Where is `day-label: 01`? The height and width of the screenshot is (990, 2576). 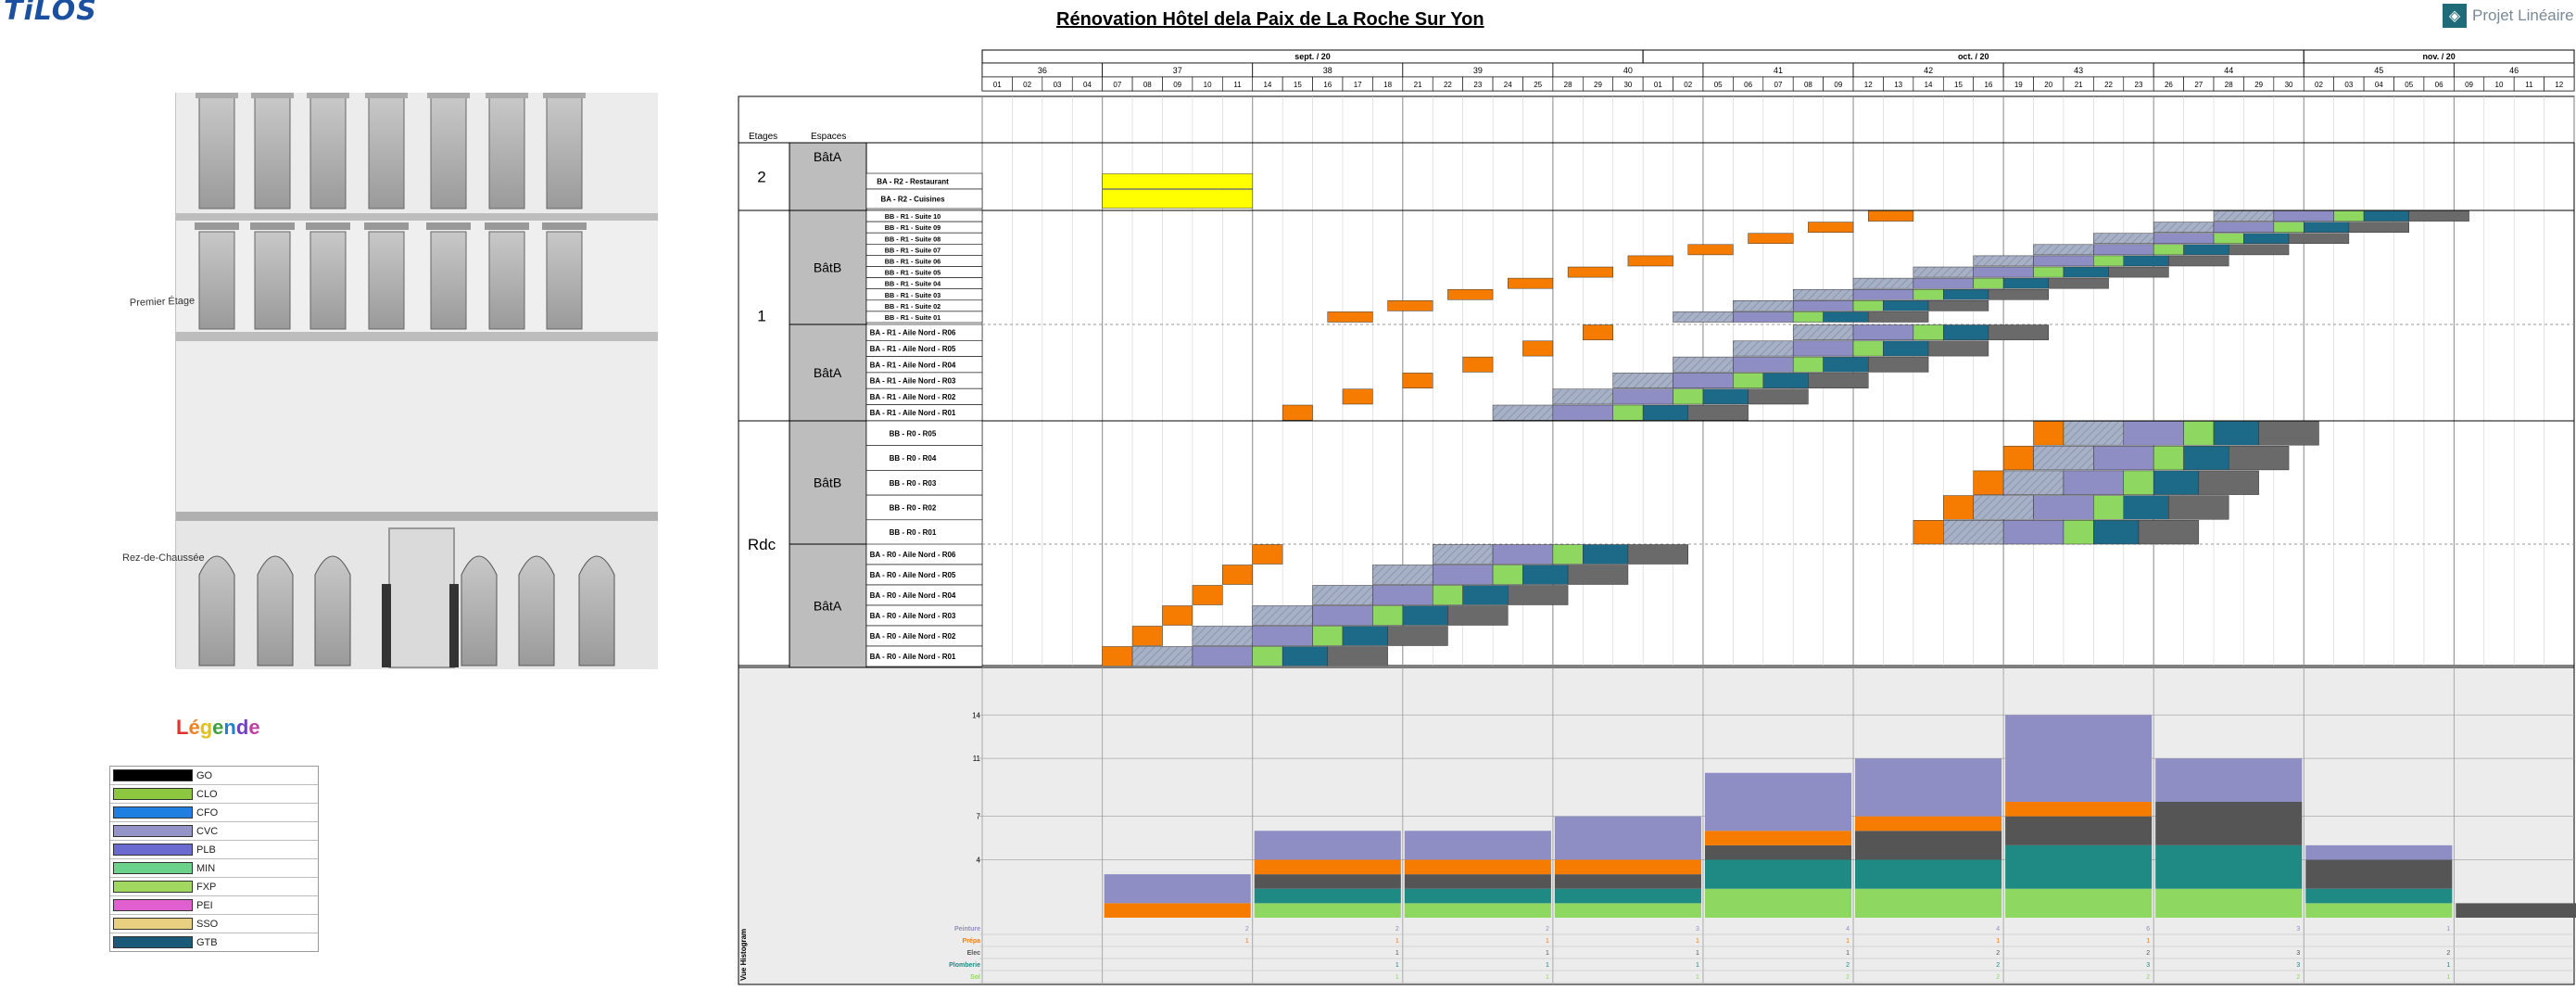
day-label: 01 is located at coordinates (1658, 85).